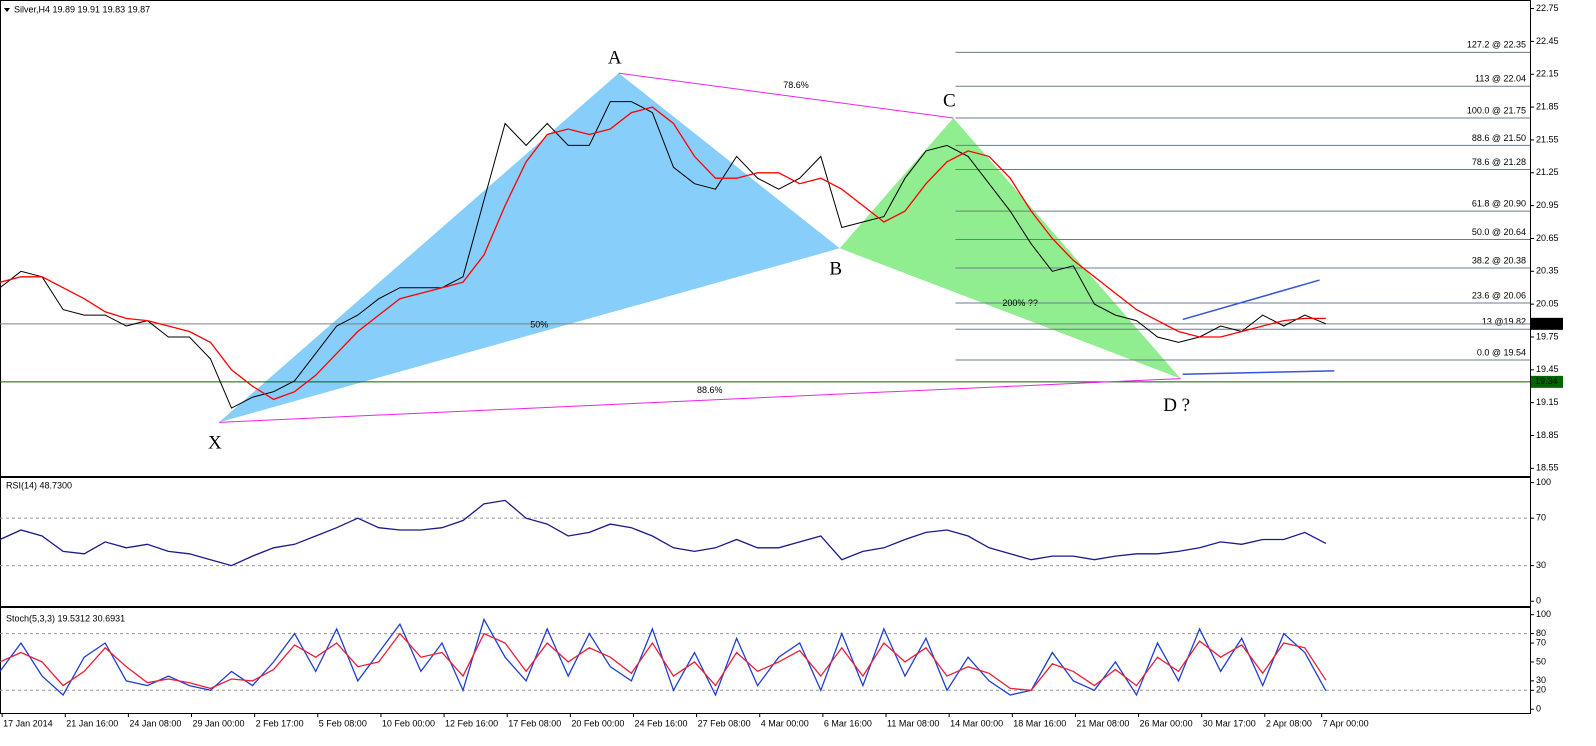 This screenshot has height=746, width=1596. What do you see at coordinates (949, 100) in the screenshot?
I see `pattern-label: C` at bounding box center [949, 100].